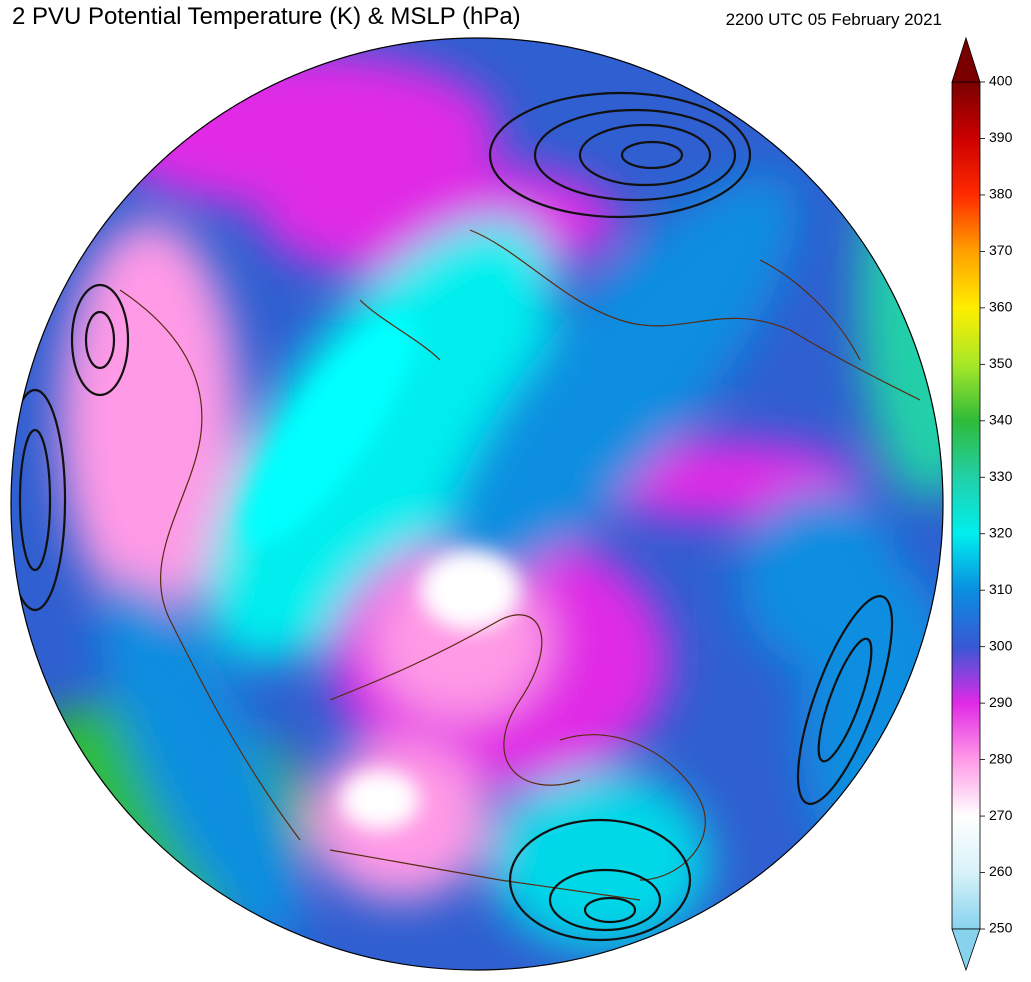  What do you see at coordinates (1001, 476) in the screenshot?
I see `colorbar-tick-label: 330` at bounding box center [1001, 476].